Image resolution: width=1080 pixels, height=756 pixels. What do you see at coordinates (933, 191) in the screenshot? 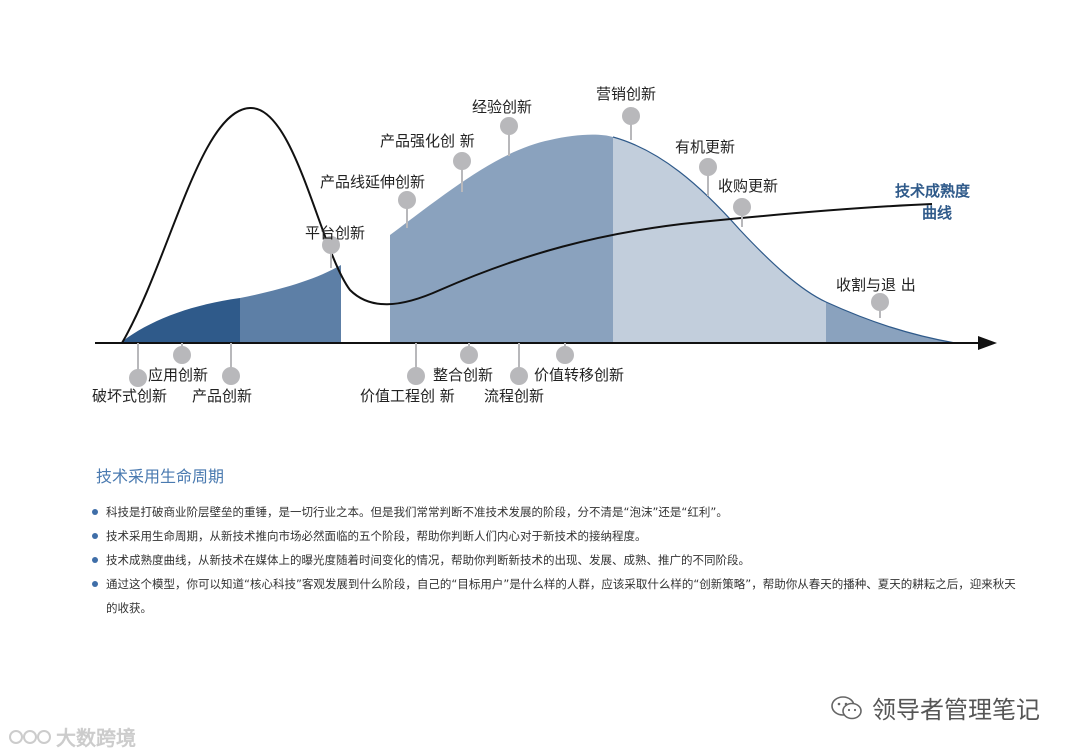
I see `maturity-curve-label-line1: 技术成熟度` at bounding box center [933, 191].